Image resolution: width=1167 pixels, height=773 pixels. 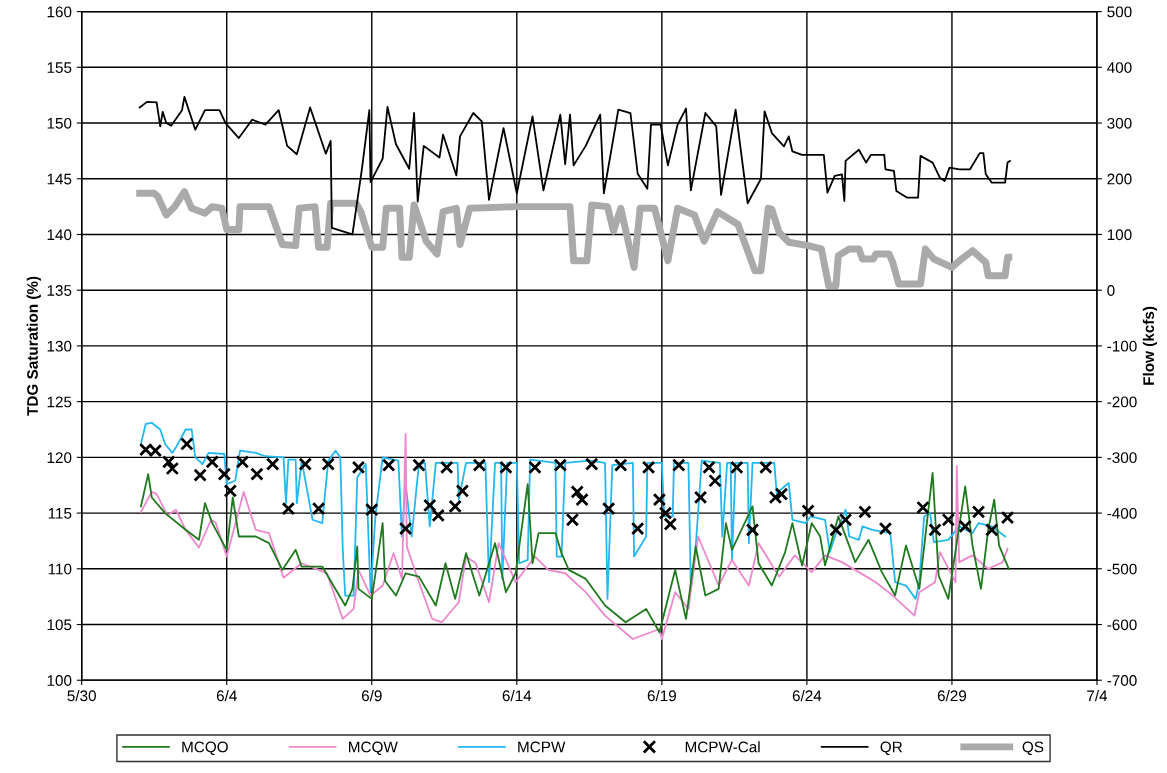 What do you see at coordinates (59, 346) in the screenshot?
I see `y-tick-label: 130` at bounding box center [59, 346].